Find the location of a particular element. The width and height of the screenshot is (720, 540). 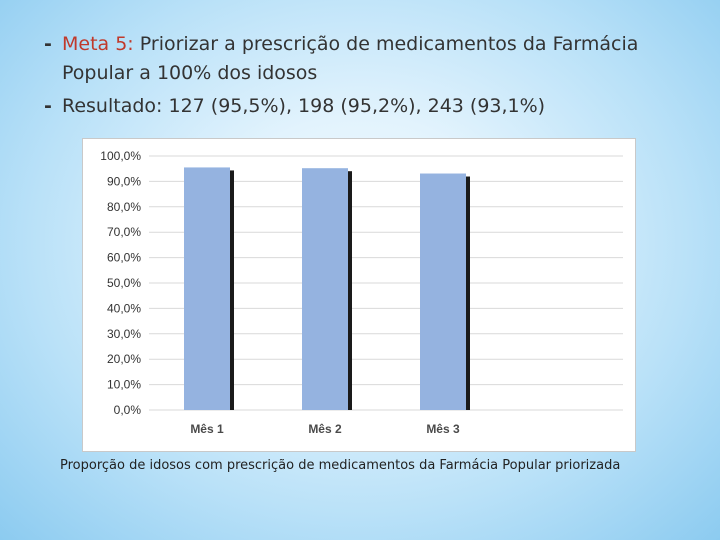

y-tick-label: 20,0% is located at coordinates (124, 359).